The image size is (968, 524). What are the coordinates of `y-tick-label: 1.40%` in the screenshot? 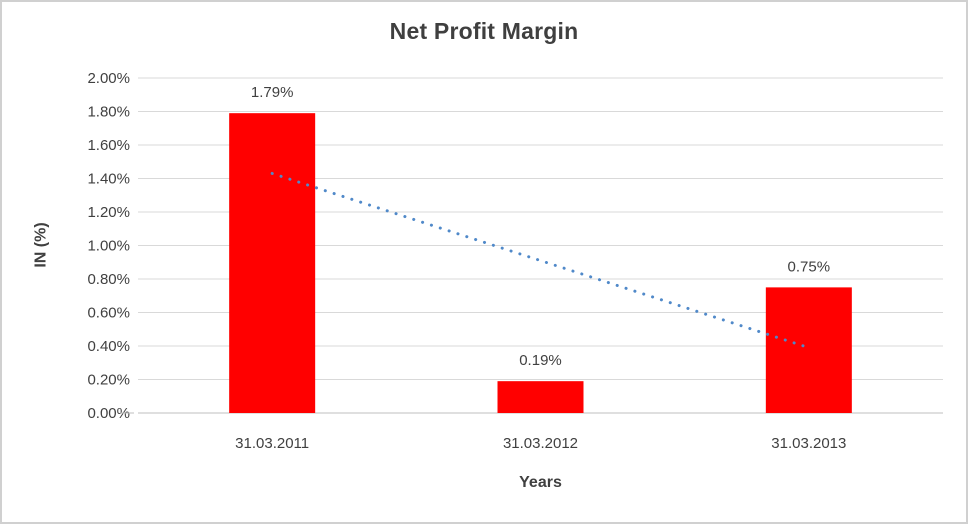 It's located at (108, 179).